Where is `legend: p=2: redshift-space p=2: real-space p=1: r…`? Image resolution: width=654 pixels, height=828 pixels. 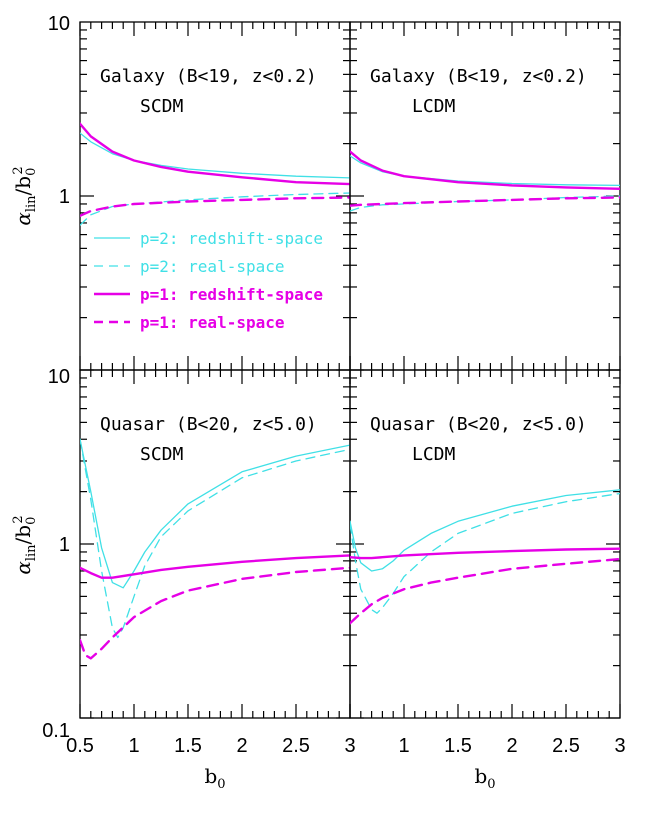
legend: p=2: redshift-space p=2: real-space p=1: r… is located at coordinates (208, 280).